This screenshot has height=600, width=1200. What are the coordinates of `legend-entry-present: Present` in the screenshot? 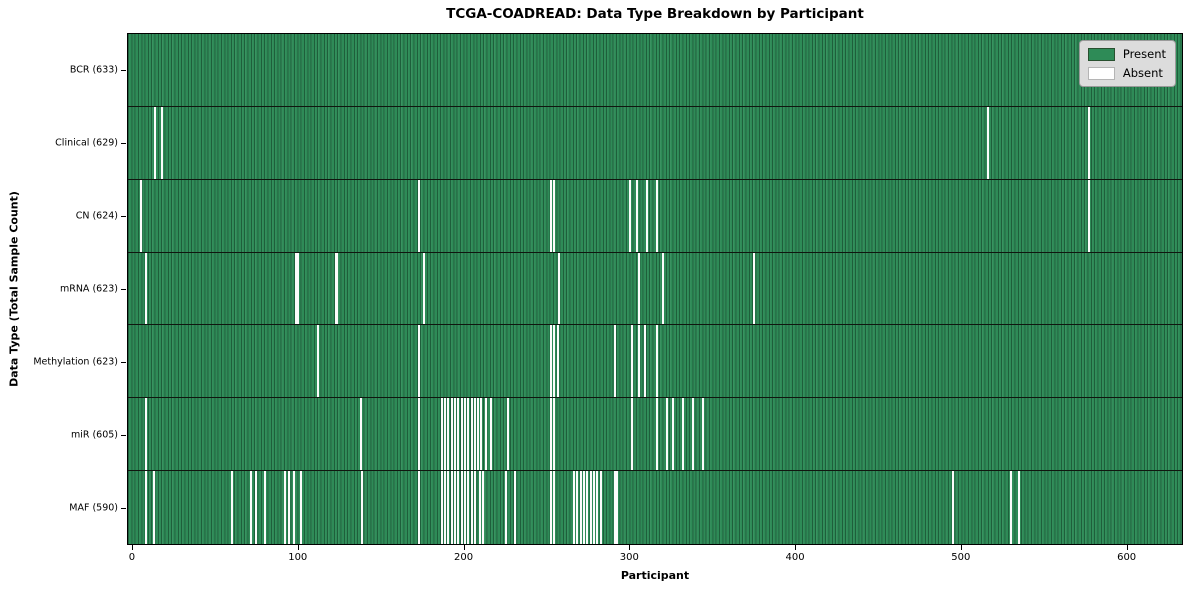 It's located at (1126, 54).